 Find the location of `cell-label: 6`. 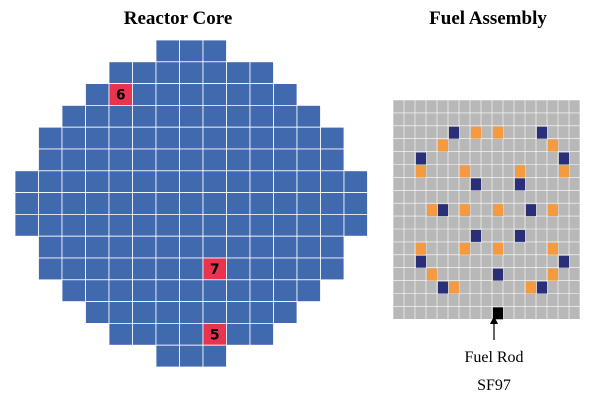

cell-label: 6 is located at coordinates (121, 96).